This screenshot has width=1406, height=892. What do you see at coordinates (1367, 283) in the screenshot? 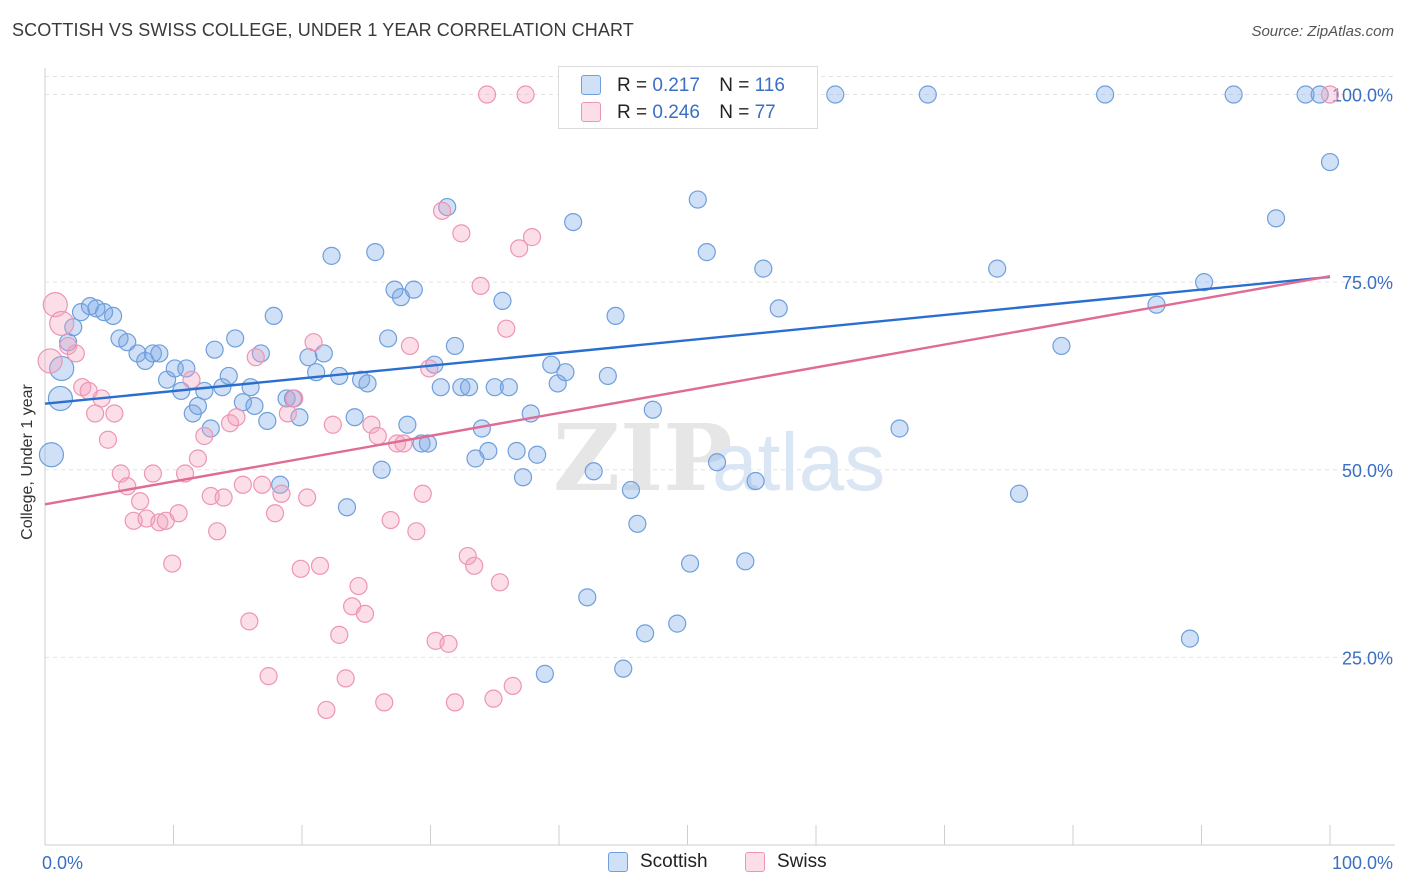
I see `y-tick-label-2: 75.0%` at bounding box center [1367, 283].